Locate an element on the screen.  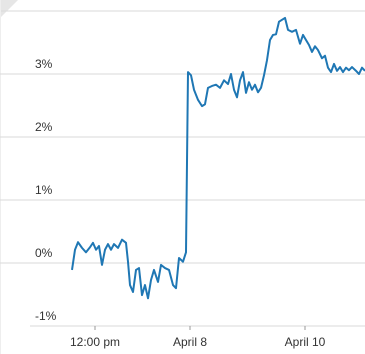
y-tick-label: -1% is located at coordinates (46, 316).